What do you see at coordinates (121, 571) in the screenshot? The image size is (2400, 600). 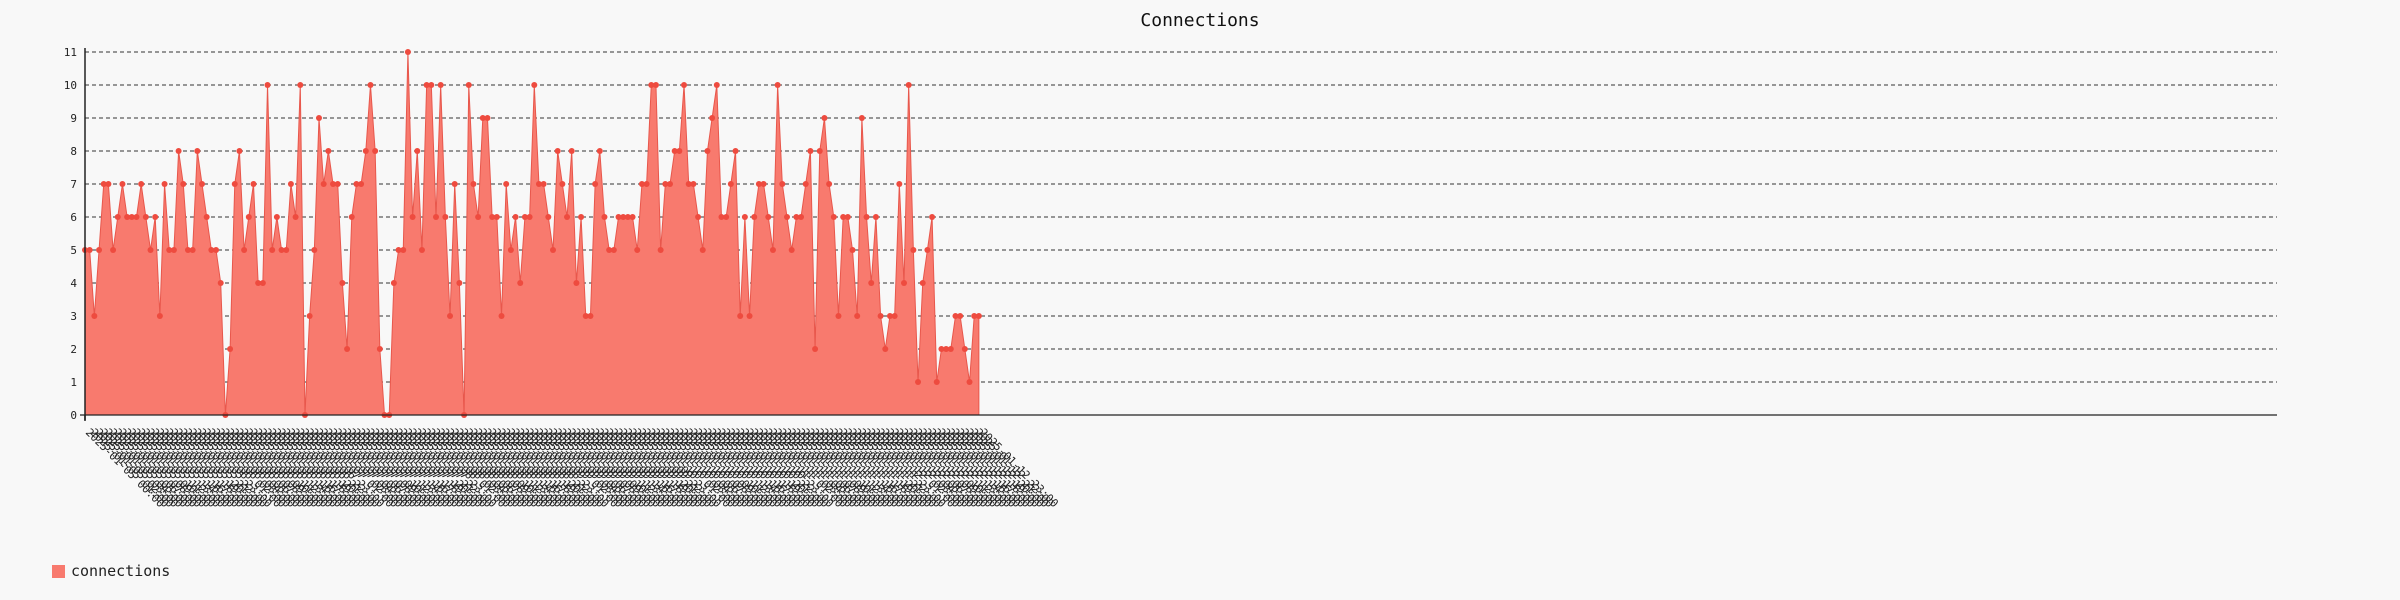 I see `legend-label: connections` at bounding box center [121, 571].